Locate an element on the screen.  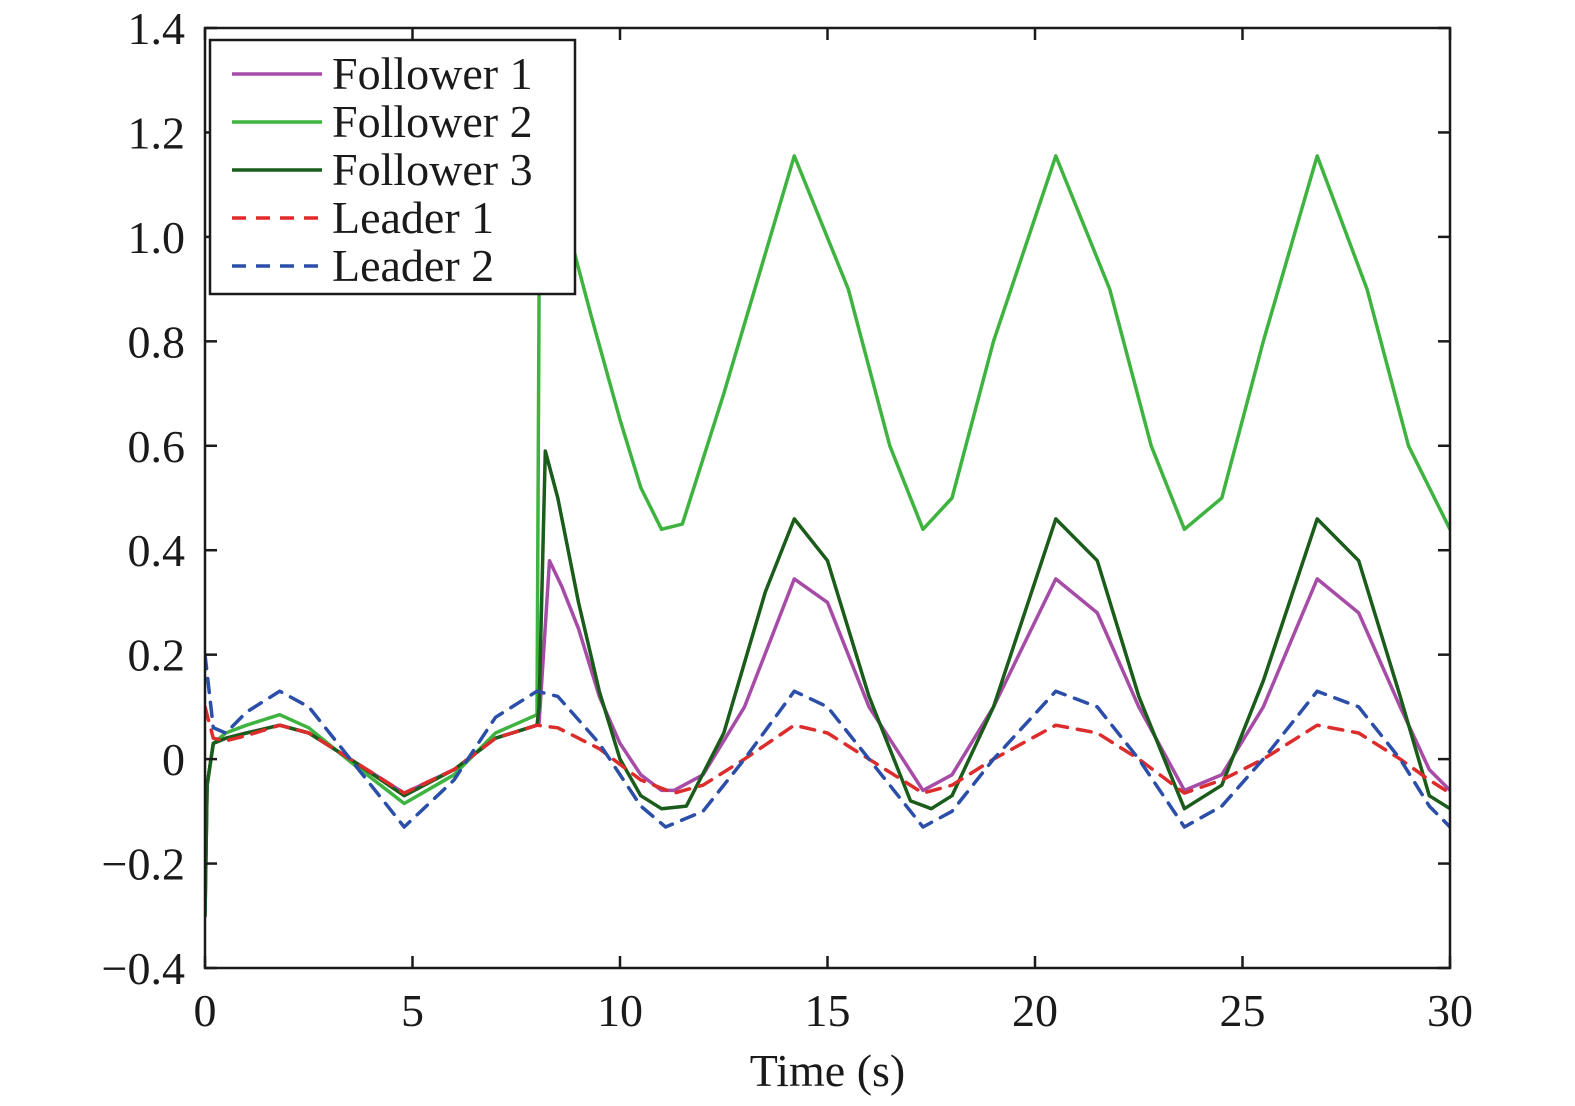
legend-box is located at coordinates (392, 167).